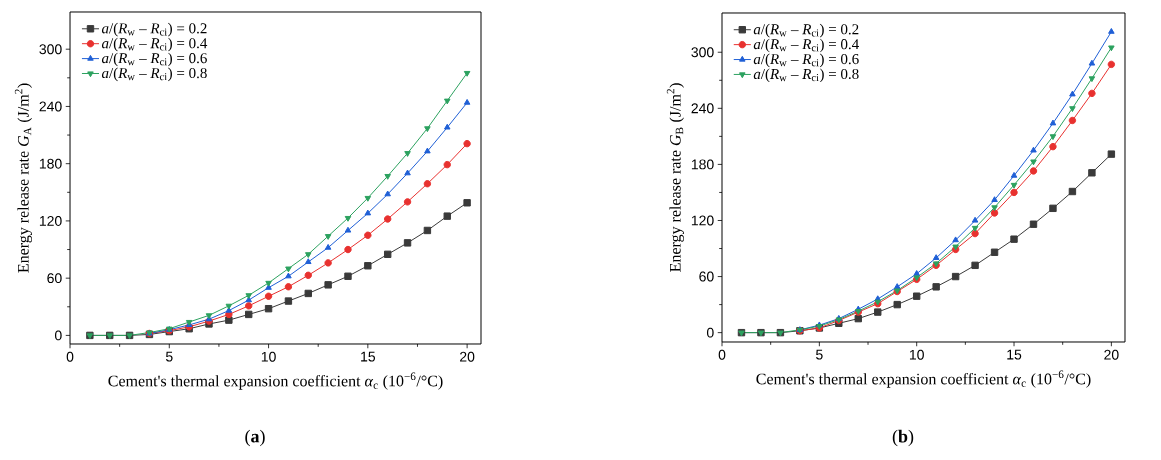  What do you see at coordinates (23, 178) in the screenshot?
I see `y-axis-title: Energy release rate G$_{A}$ (J/m$^{2}$)` at bounding box center [23, 178].